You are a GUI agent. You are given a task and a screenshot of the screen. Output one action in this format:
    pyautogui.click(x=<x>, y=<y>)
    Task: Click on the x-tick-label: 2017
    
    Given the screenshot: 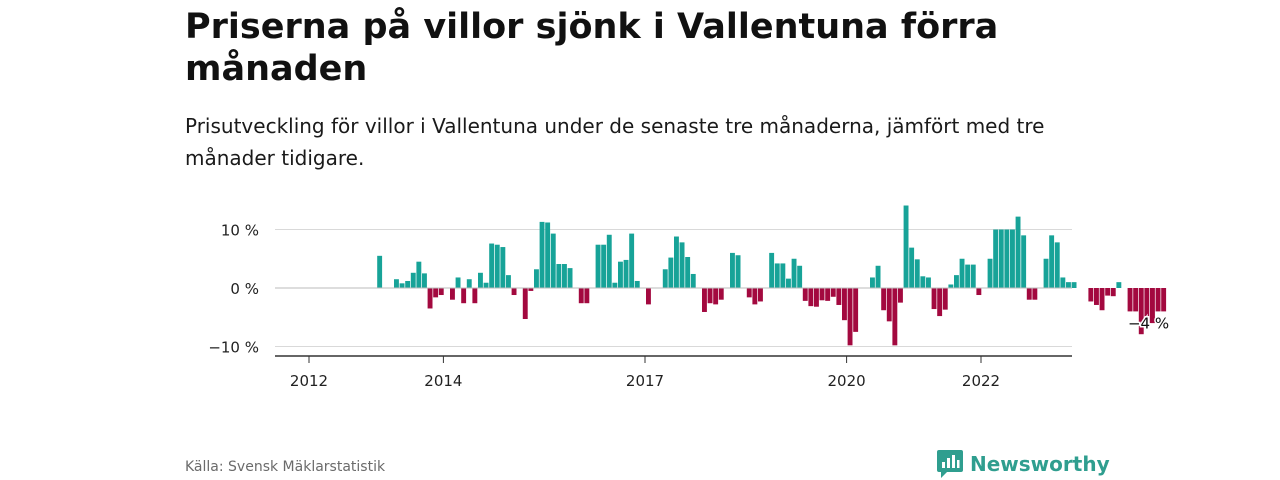 What is the action you would take?
    pyautogui.click(x=645, y=381)
    